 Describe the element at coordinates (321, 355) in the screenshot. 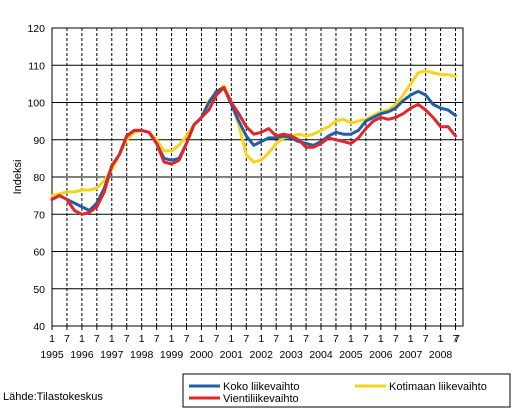

I see `x-year-label: 2004` at that location.